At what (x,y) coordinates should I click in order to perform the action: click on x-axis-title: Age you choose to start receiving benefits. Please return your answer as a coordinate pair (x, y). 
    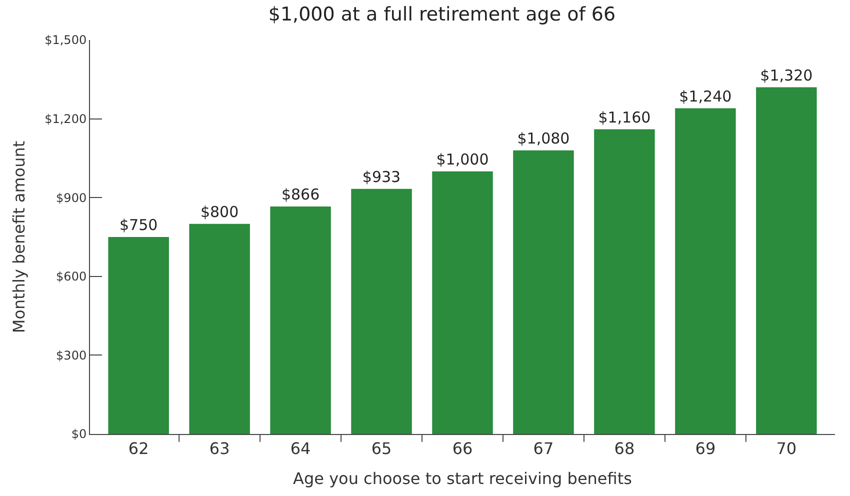
    Looking at the image, I should click on (462, 478).